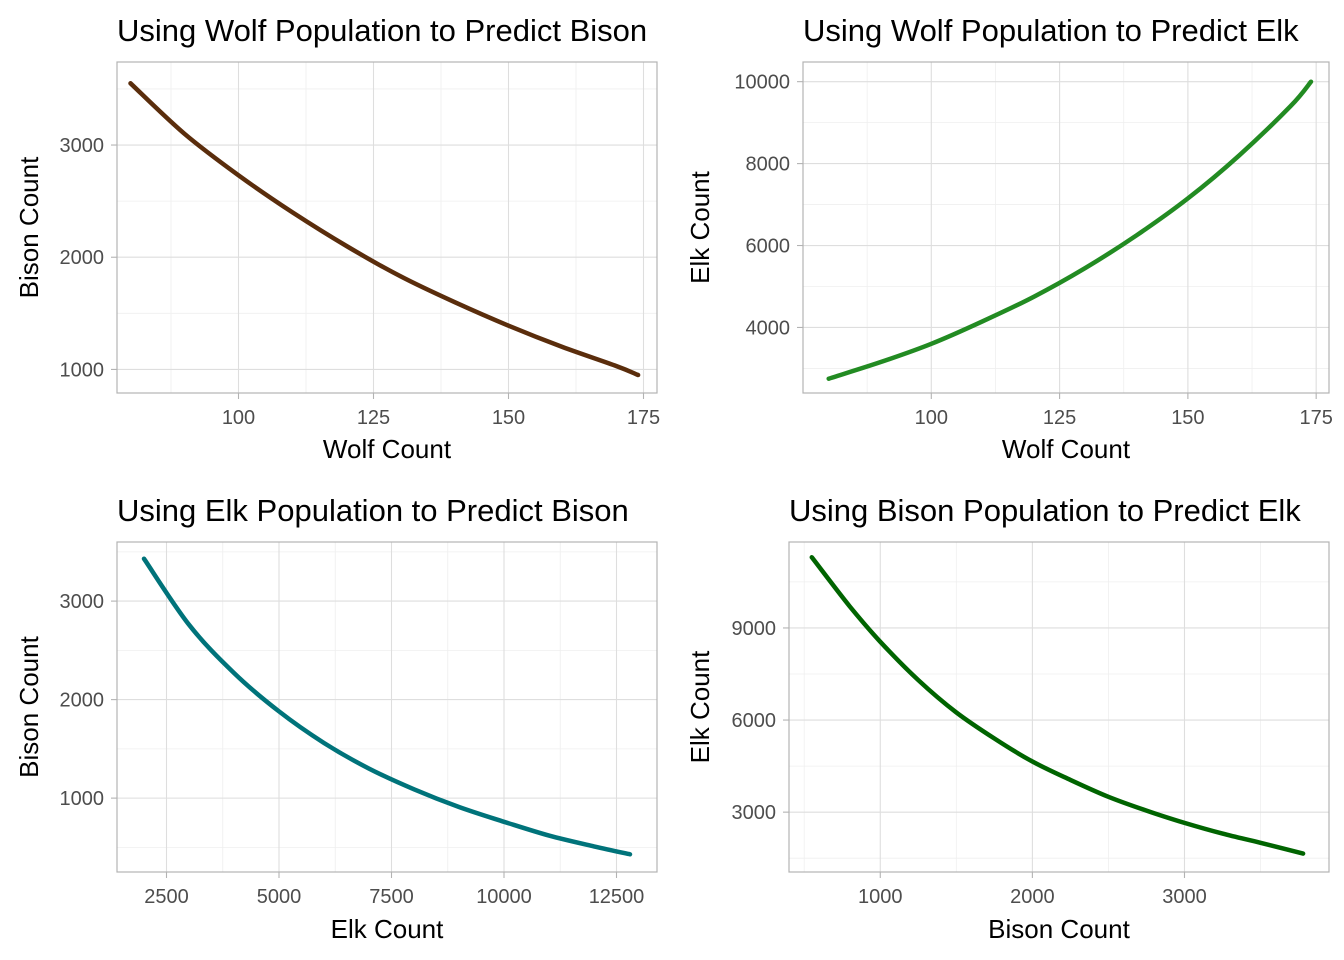  What do you see at coordinates (754, 629) in the screenshot?
I see `y-tick-label: 9000` at bounding box center [754, 629].